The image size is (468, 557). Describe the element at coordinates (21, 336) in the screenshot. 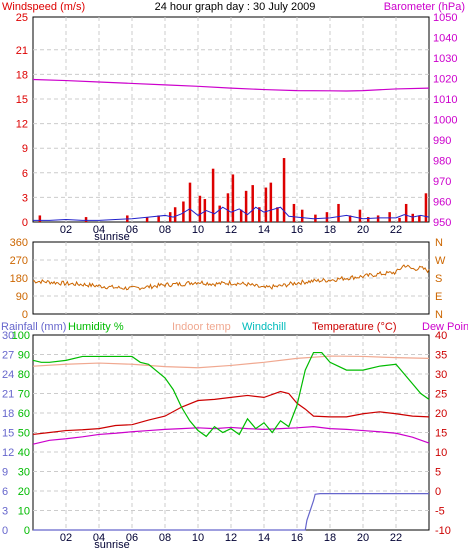

I see `humidity-tick-label: 100` at that location.